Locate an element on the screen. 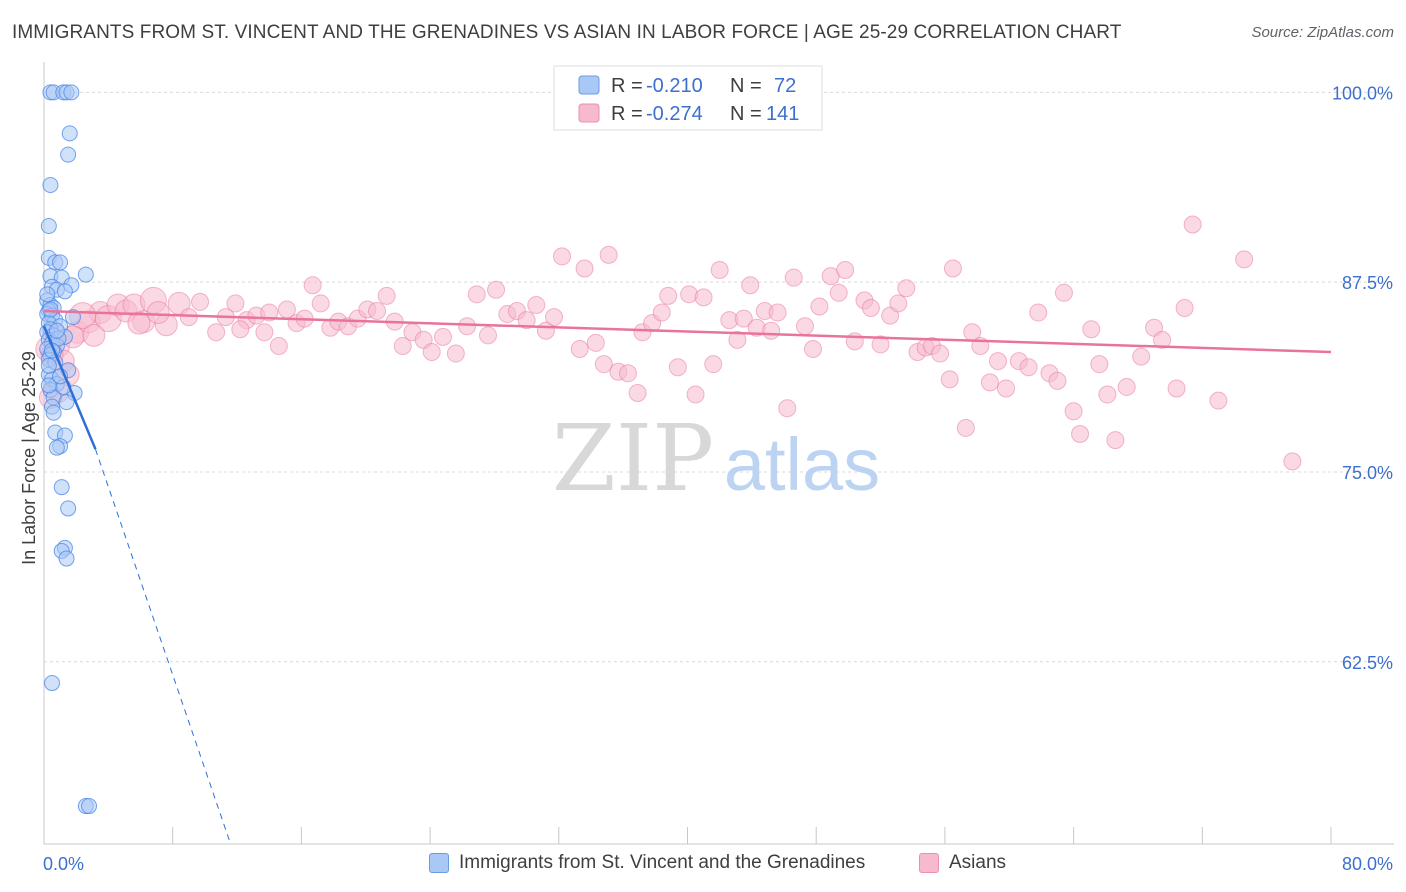  y-tick-label-3: 62.5% is located at coordinates (1367, 663).